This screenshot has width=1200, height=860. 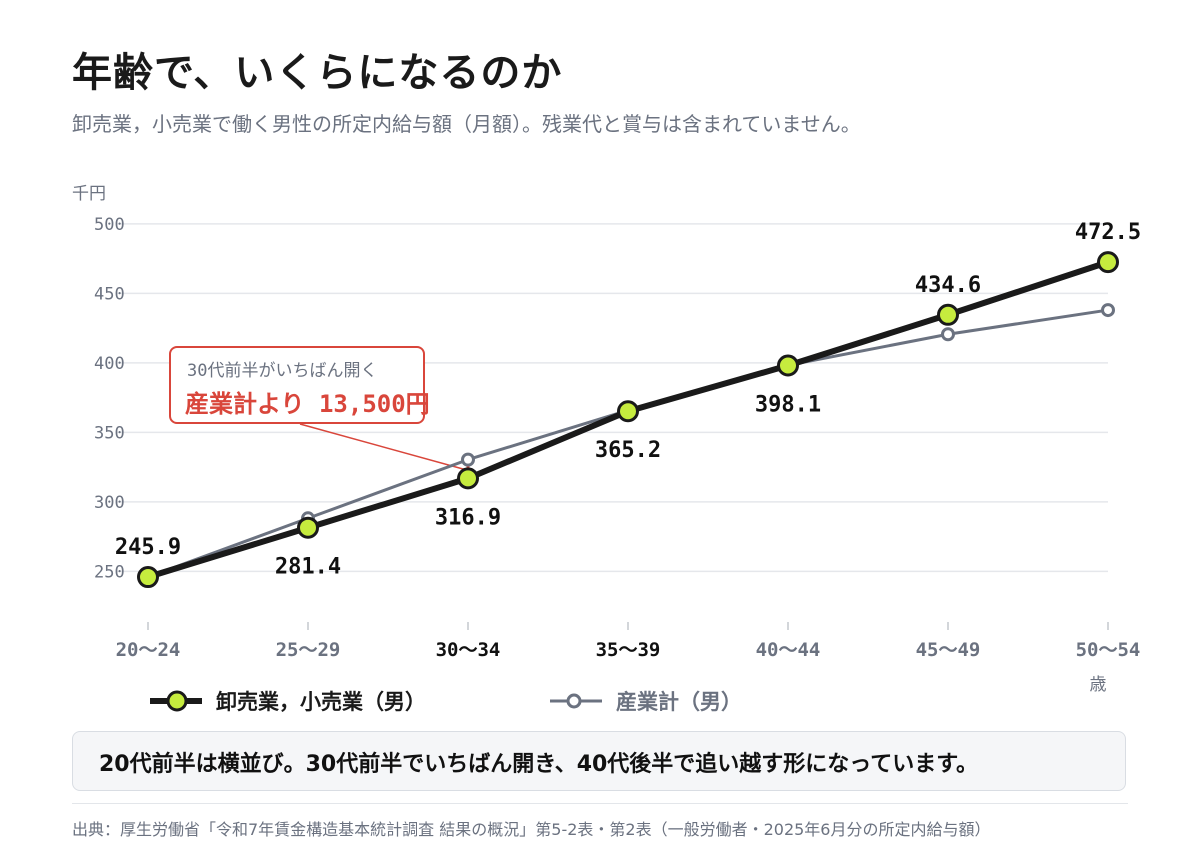 What do you see at coordinates (282, 371) in the screenshot?
I see `callout-heading: 30代前半がいちばん開く` at bounding box center [282, 371].